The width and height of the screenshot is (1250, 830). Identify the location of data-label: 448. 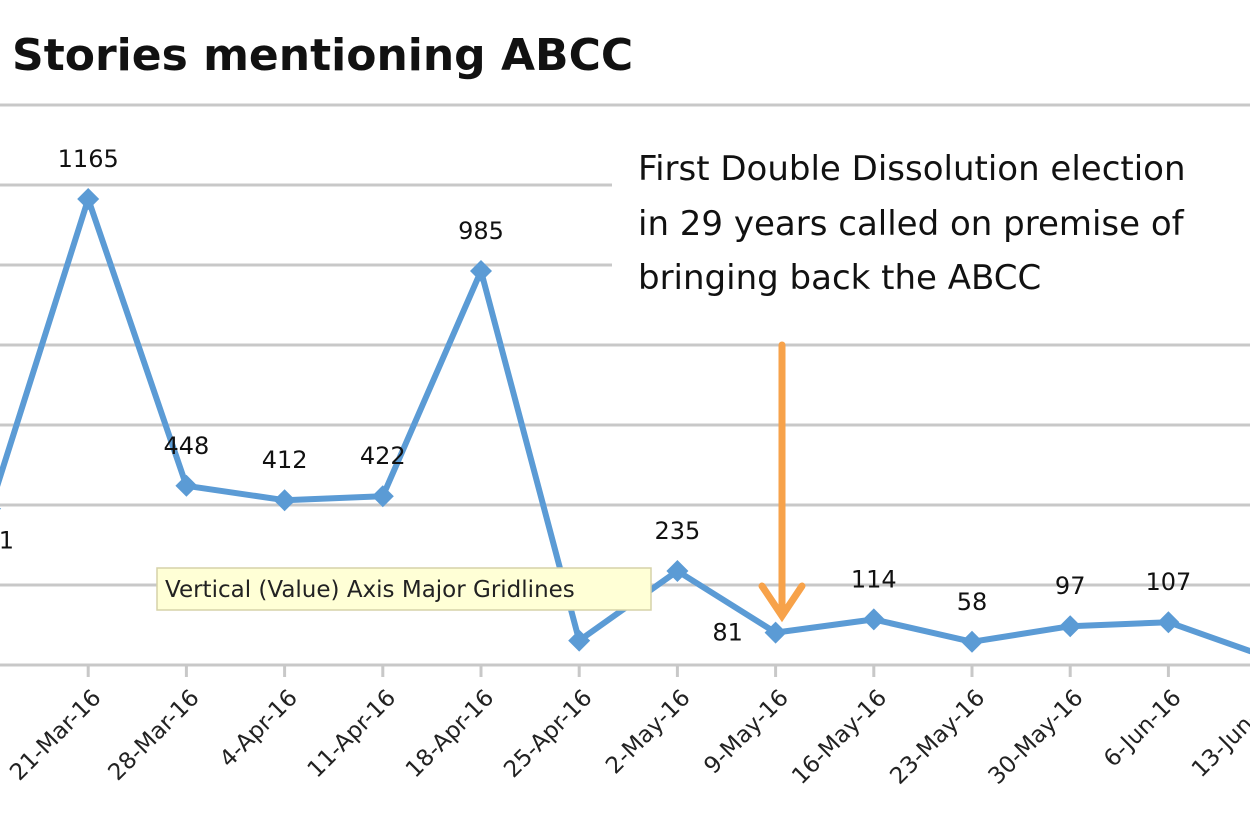
(186, 446).